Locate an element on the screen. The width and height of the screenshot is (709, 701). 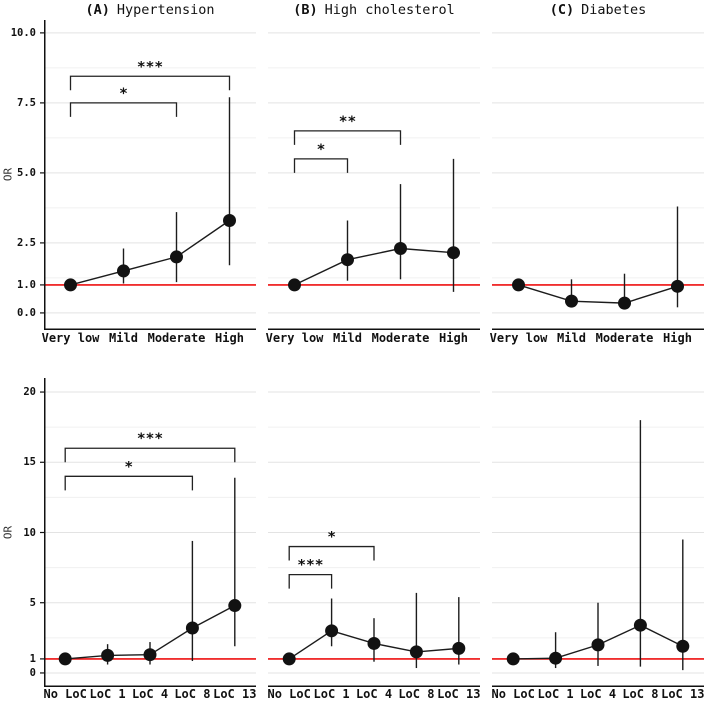
panel-title: (C) Diabetes is located at coordinates (598, 10).